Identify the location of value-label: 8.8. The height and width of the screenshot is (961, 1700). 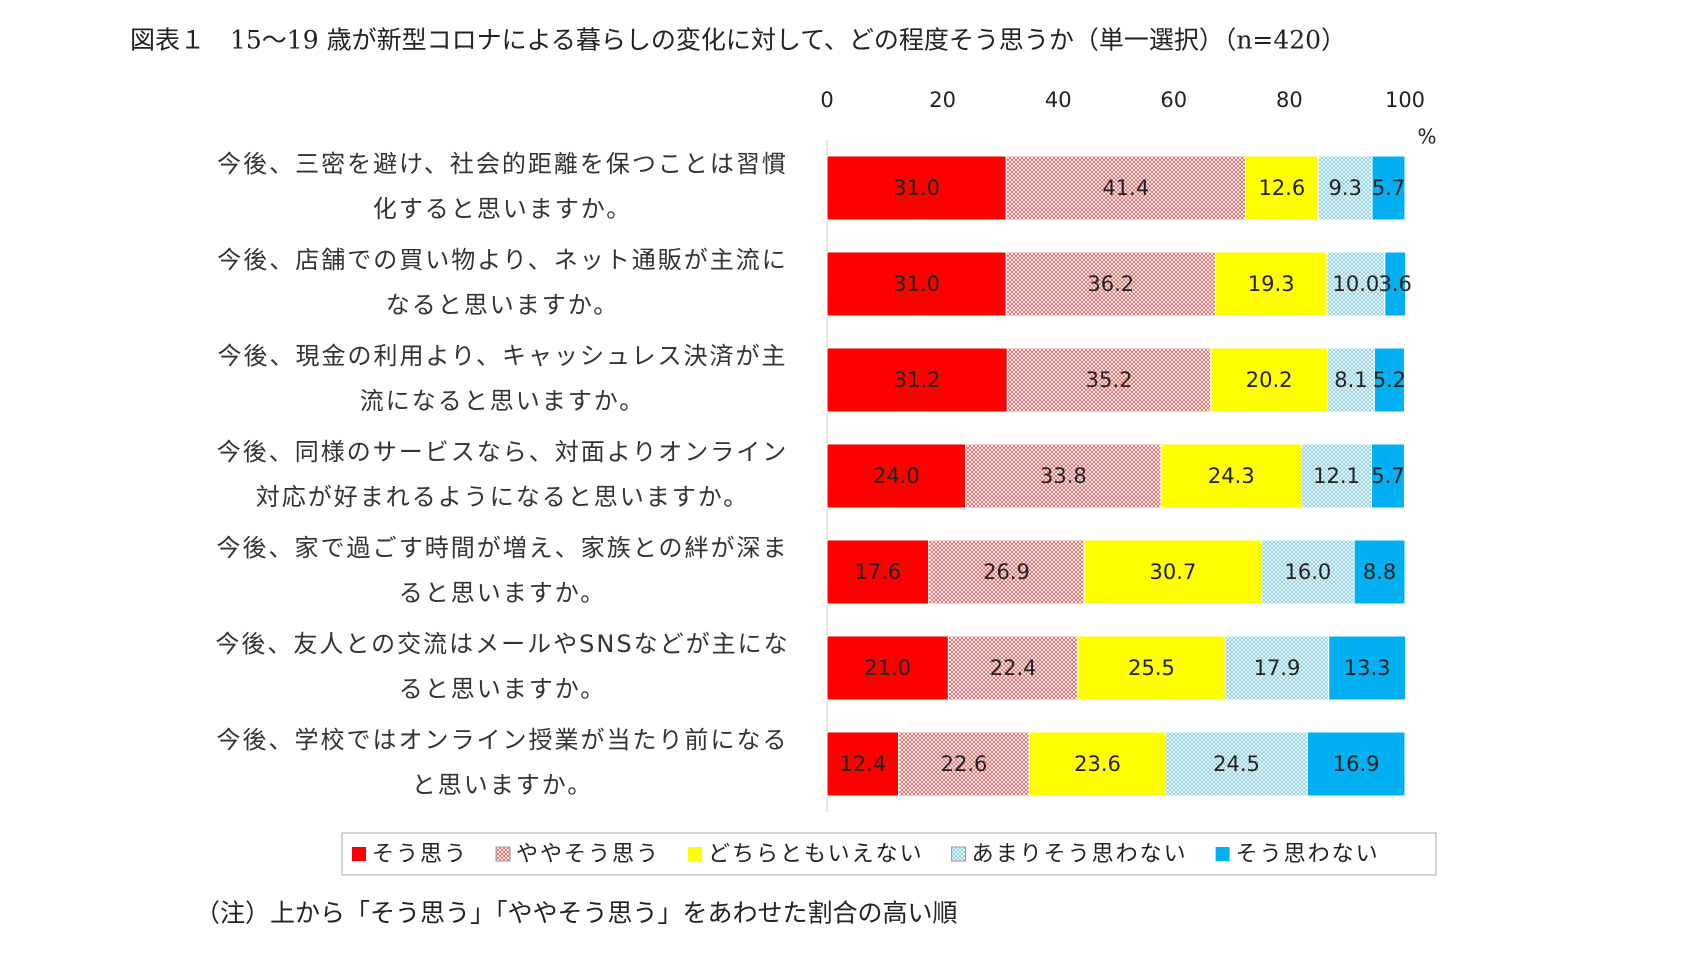
(1379, 572).